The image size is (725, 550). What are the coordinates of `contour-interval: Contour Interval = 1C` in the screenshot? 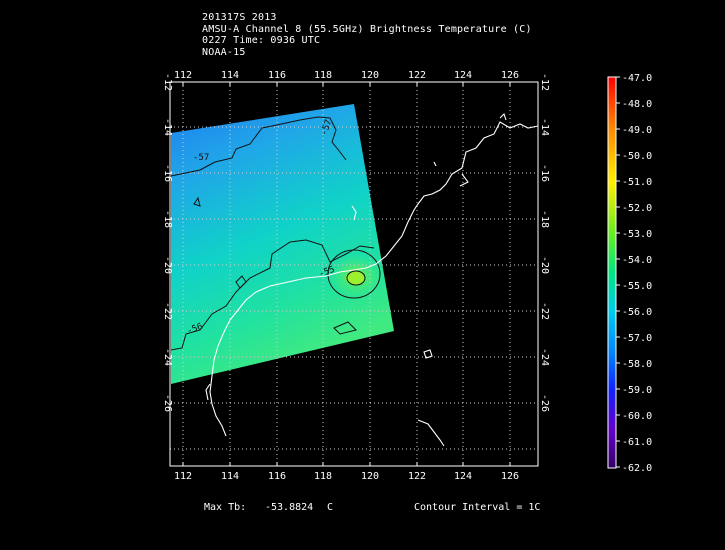 It's located at (477, 507).